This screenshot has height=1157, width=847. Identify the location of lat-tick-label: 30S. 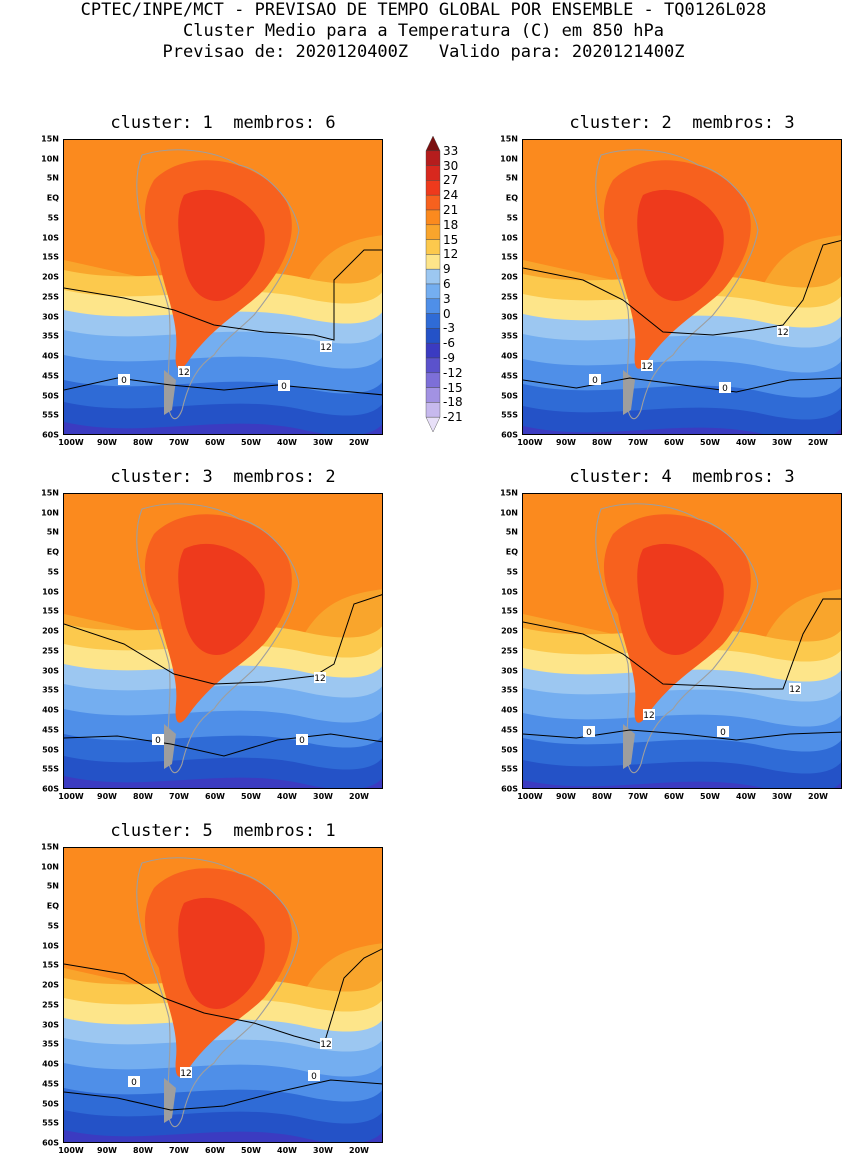
(50, 1025).